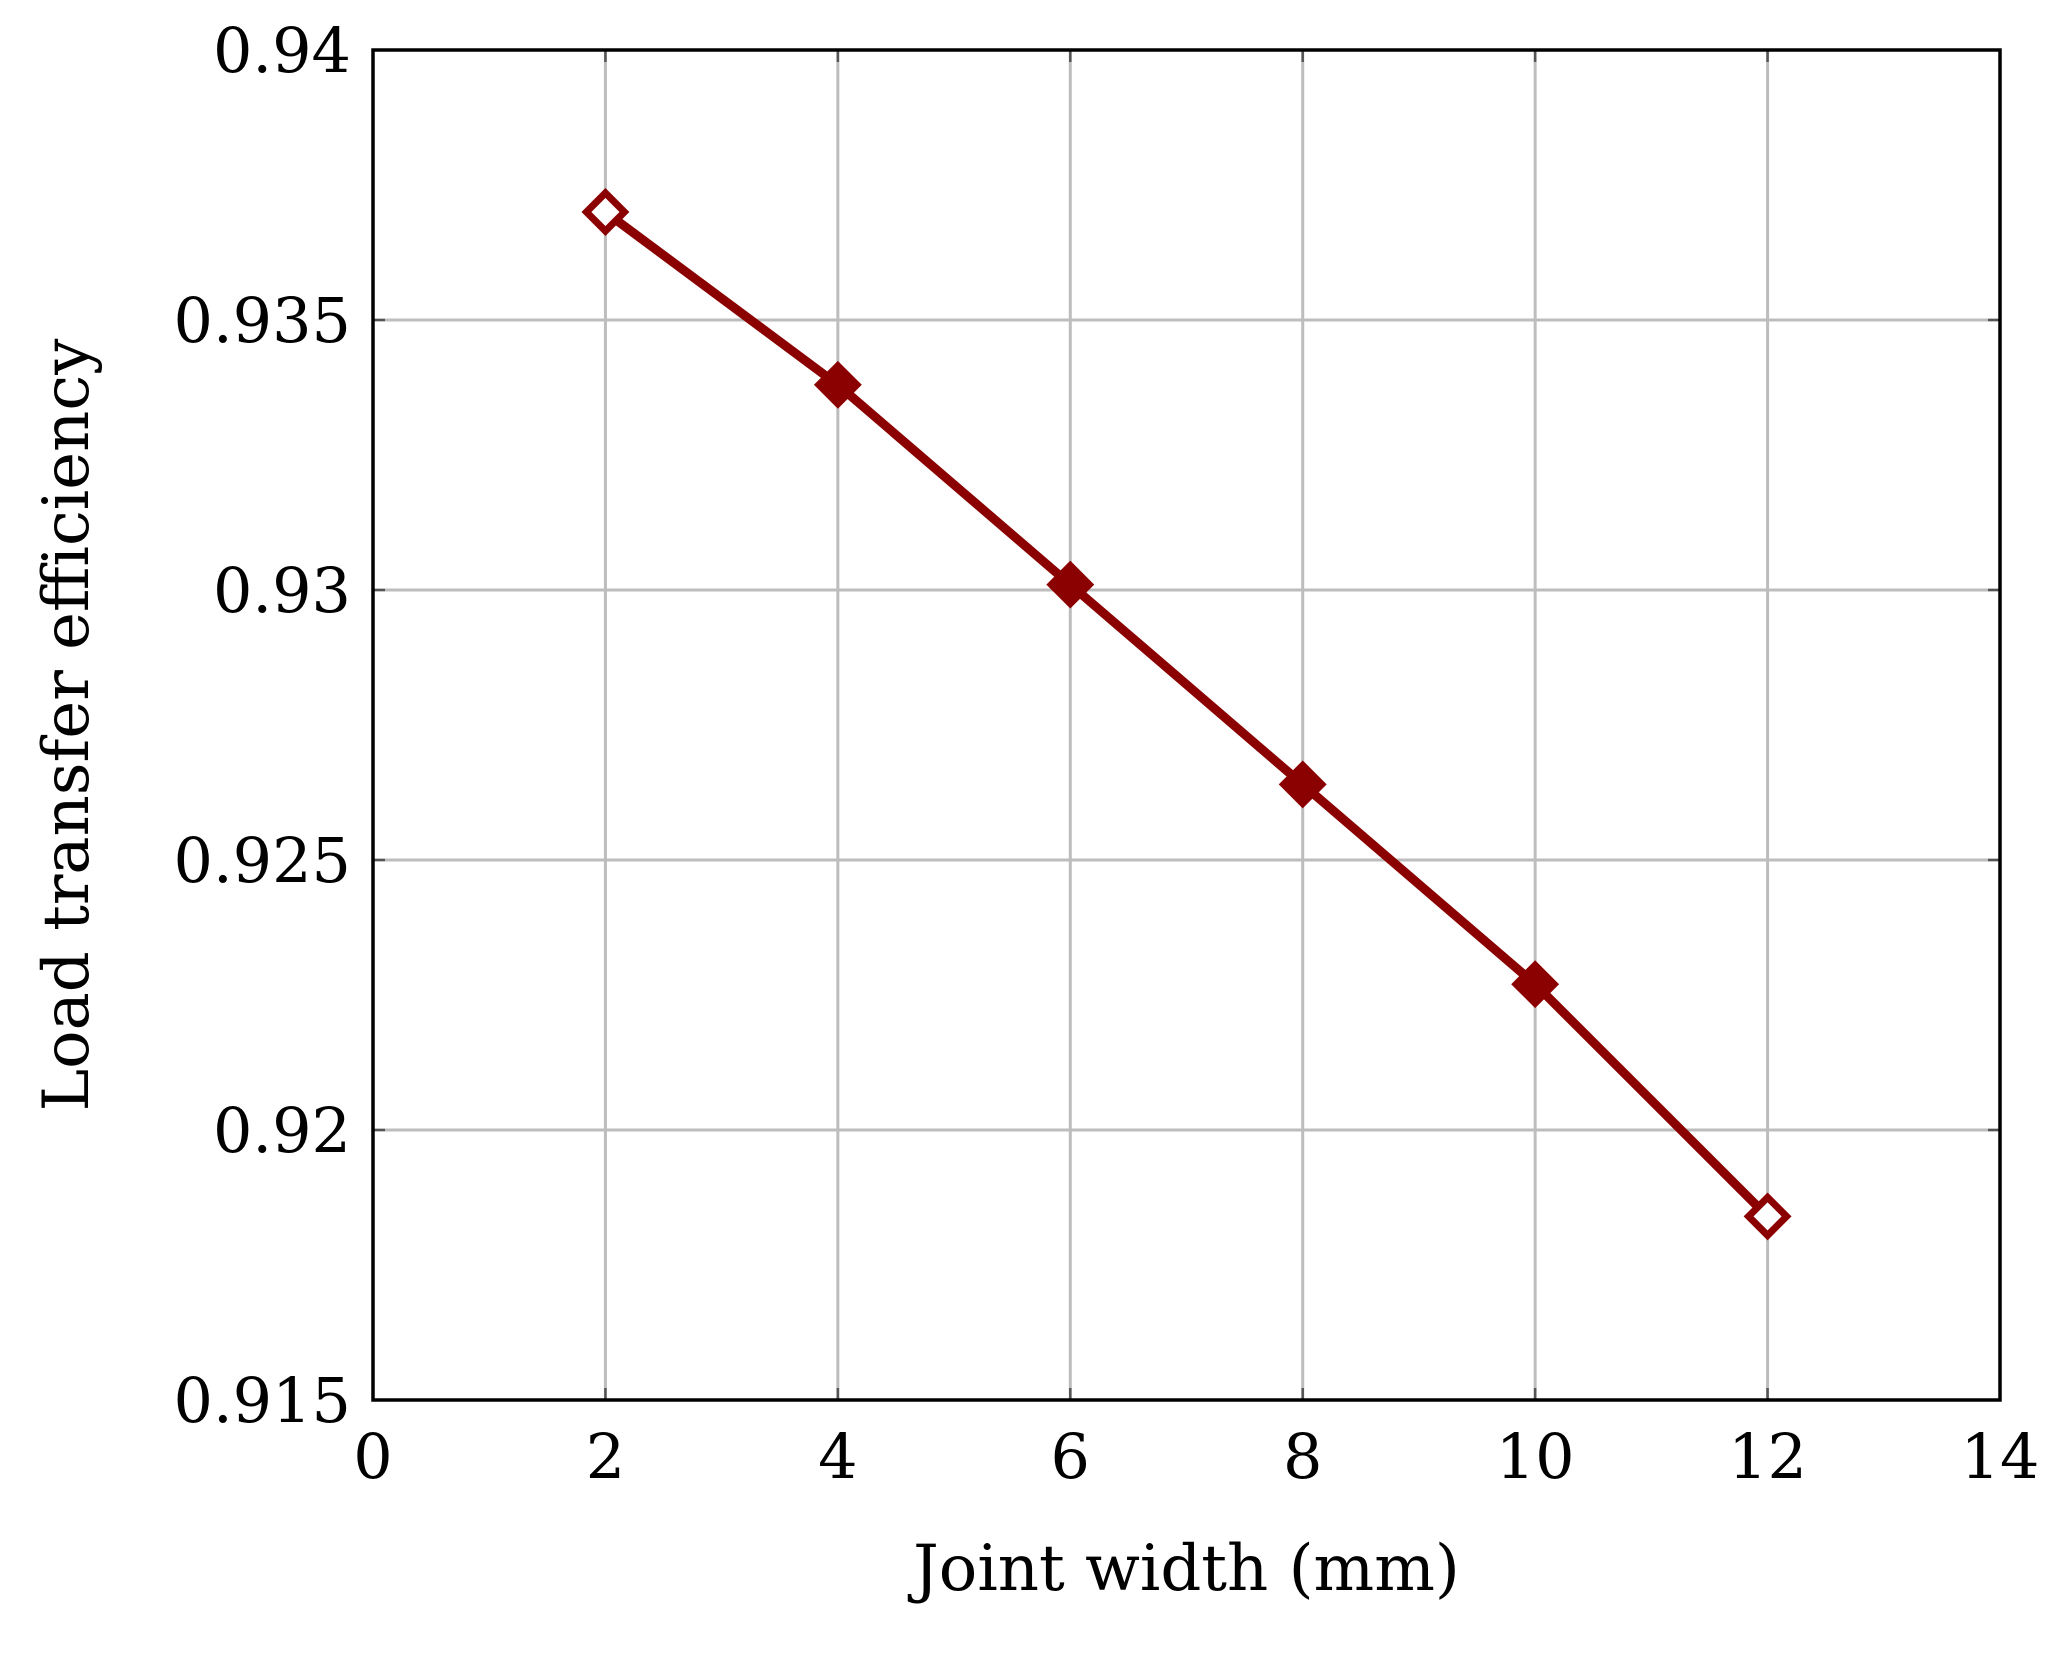  What do you see at coordinates (1196, 1456) in the screenshot?
I see `x-tick-labels: 0 2 4 6 8 10 12 14` at bounding box center [1196, 1456].